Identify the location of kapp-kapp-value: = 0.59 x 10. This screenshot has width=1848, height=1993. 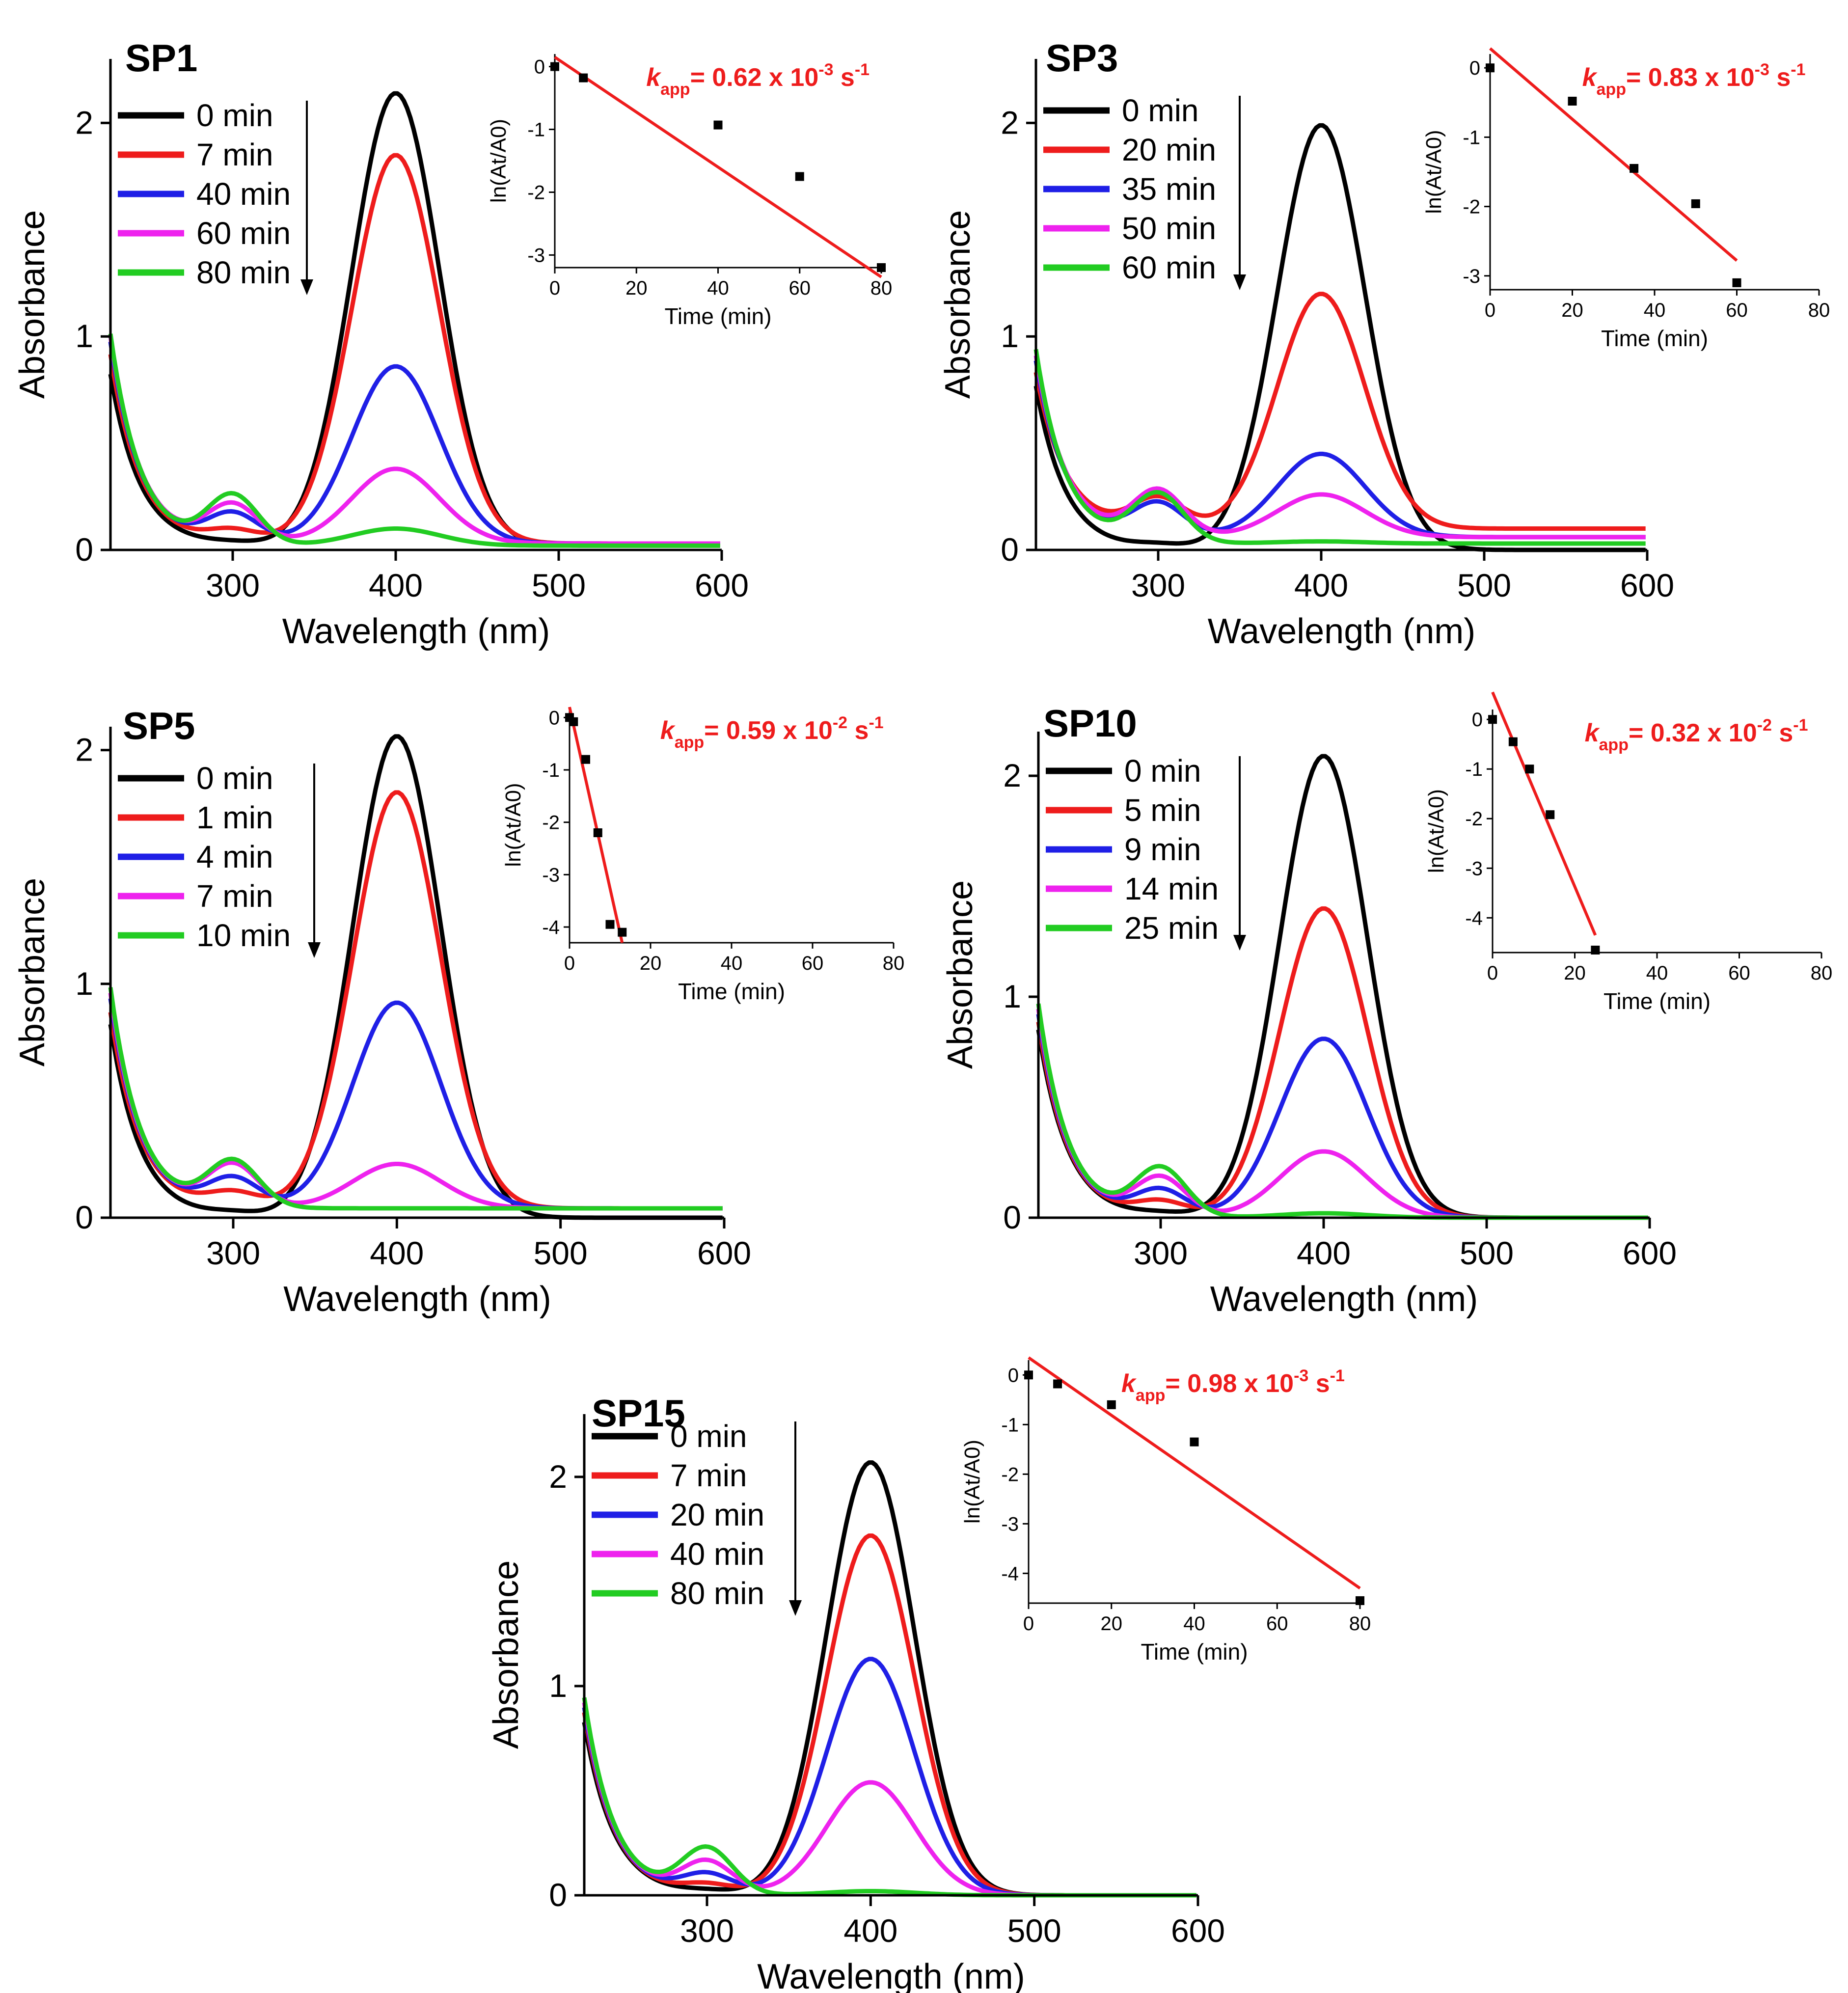
(768, 731).